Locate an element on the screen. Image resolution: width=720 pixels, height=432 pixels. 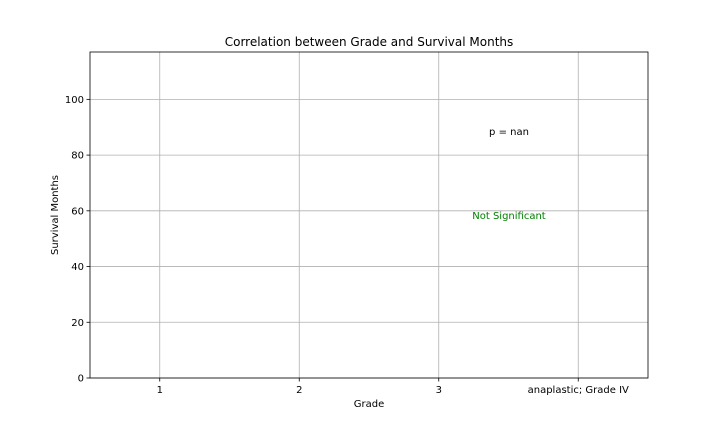
y-tick-label: 80 is located at coordinates (77, 156).